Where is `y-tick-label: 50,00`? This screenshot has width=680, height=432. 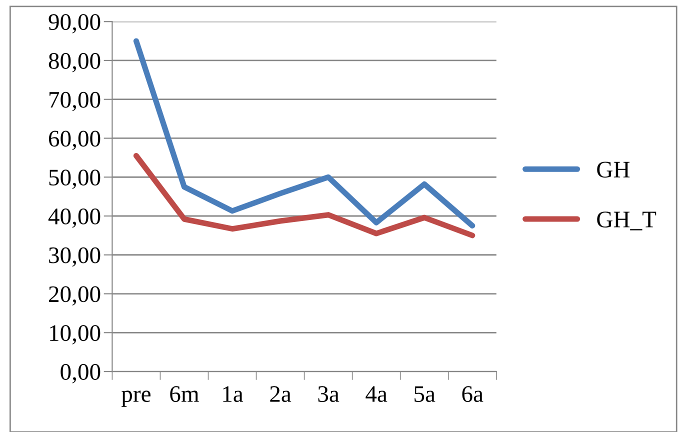
y-tick-label: 50,00 is located at coordinates (74, 179).